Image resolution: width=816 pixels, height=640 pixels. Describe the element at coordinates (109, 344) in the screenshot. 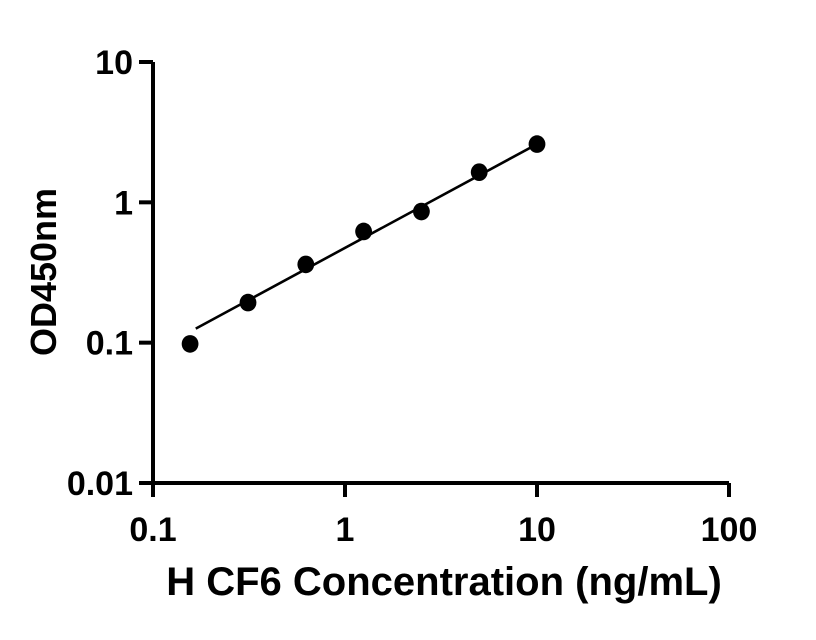

I see `y-tick-label-0.1: 0.1` at that location.